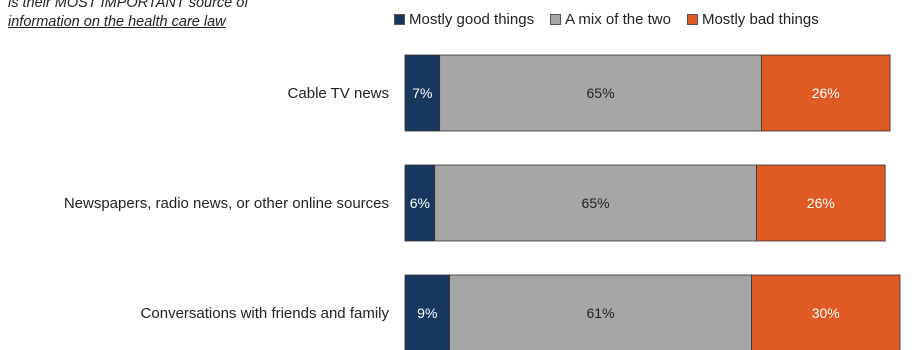 This screenshot has height=350, width=916. I want to click on data-label-good: 9%, so click(427, 313).